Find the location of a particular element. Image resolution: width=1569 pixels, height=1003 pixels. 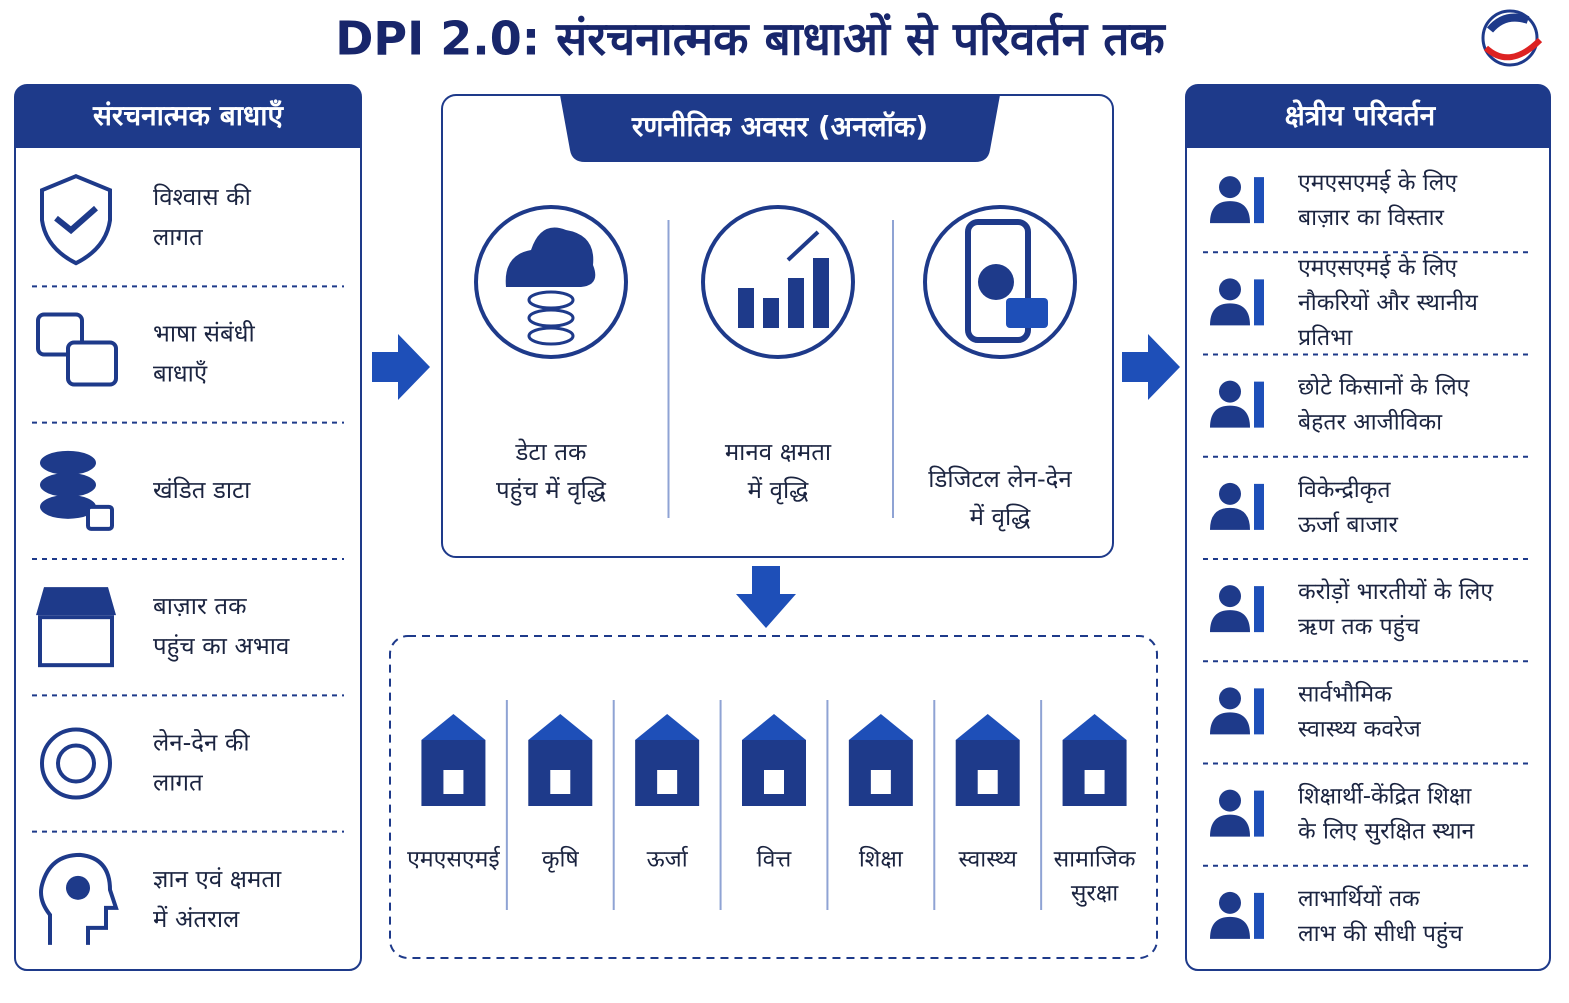

opportunity-label: पहुंच में वृद्धि is located at coordinates (551, 491).